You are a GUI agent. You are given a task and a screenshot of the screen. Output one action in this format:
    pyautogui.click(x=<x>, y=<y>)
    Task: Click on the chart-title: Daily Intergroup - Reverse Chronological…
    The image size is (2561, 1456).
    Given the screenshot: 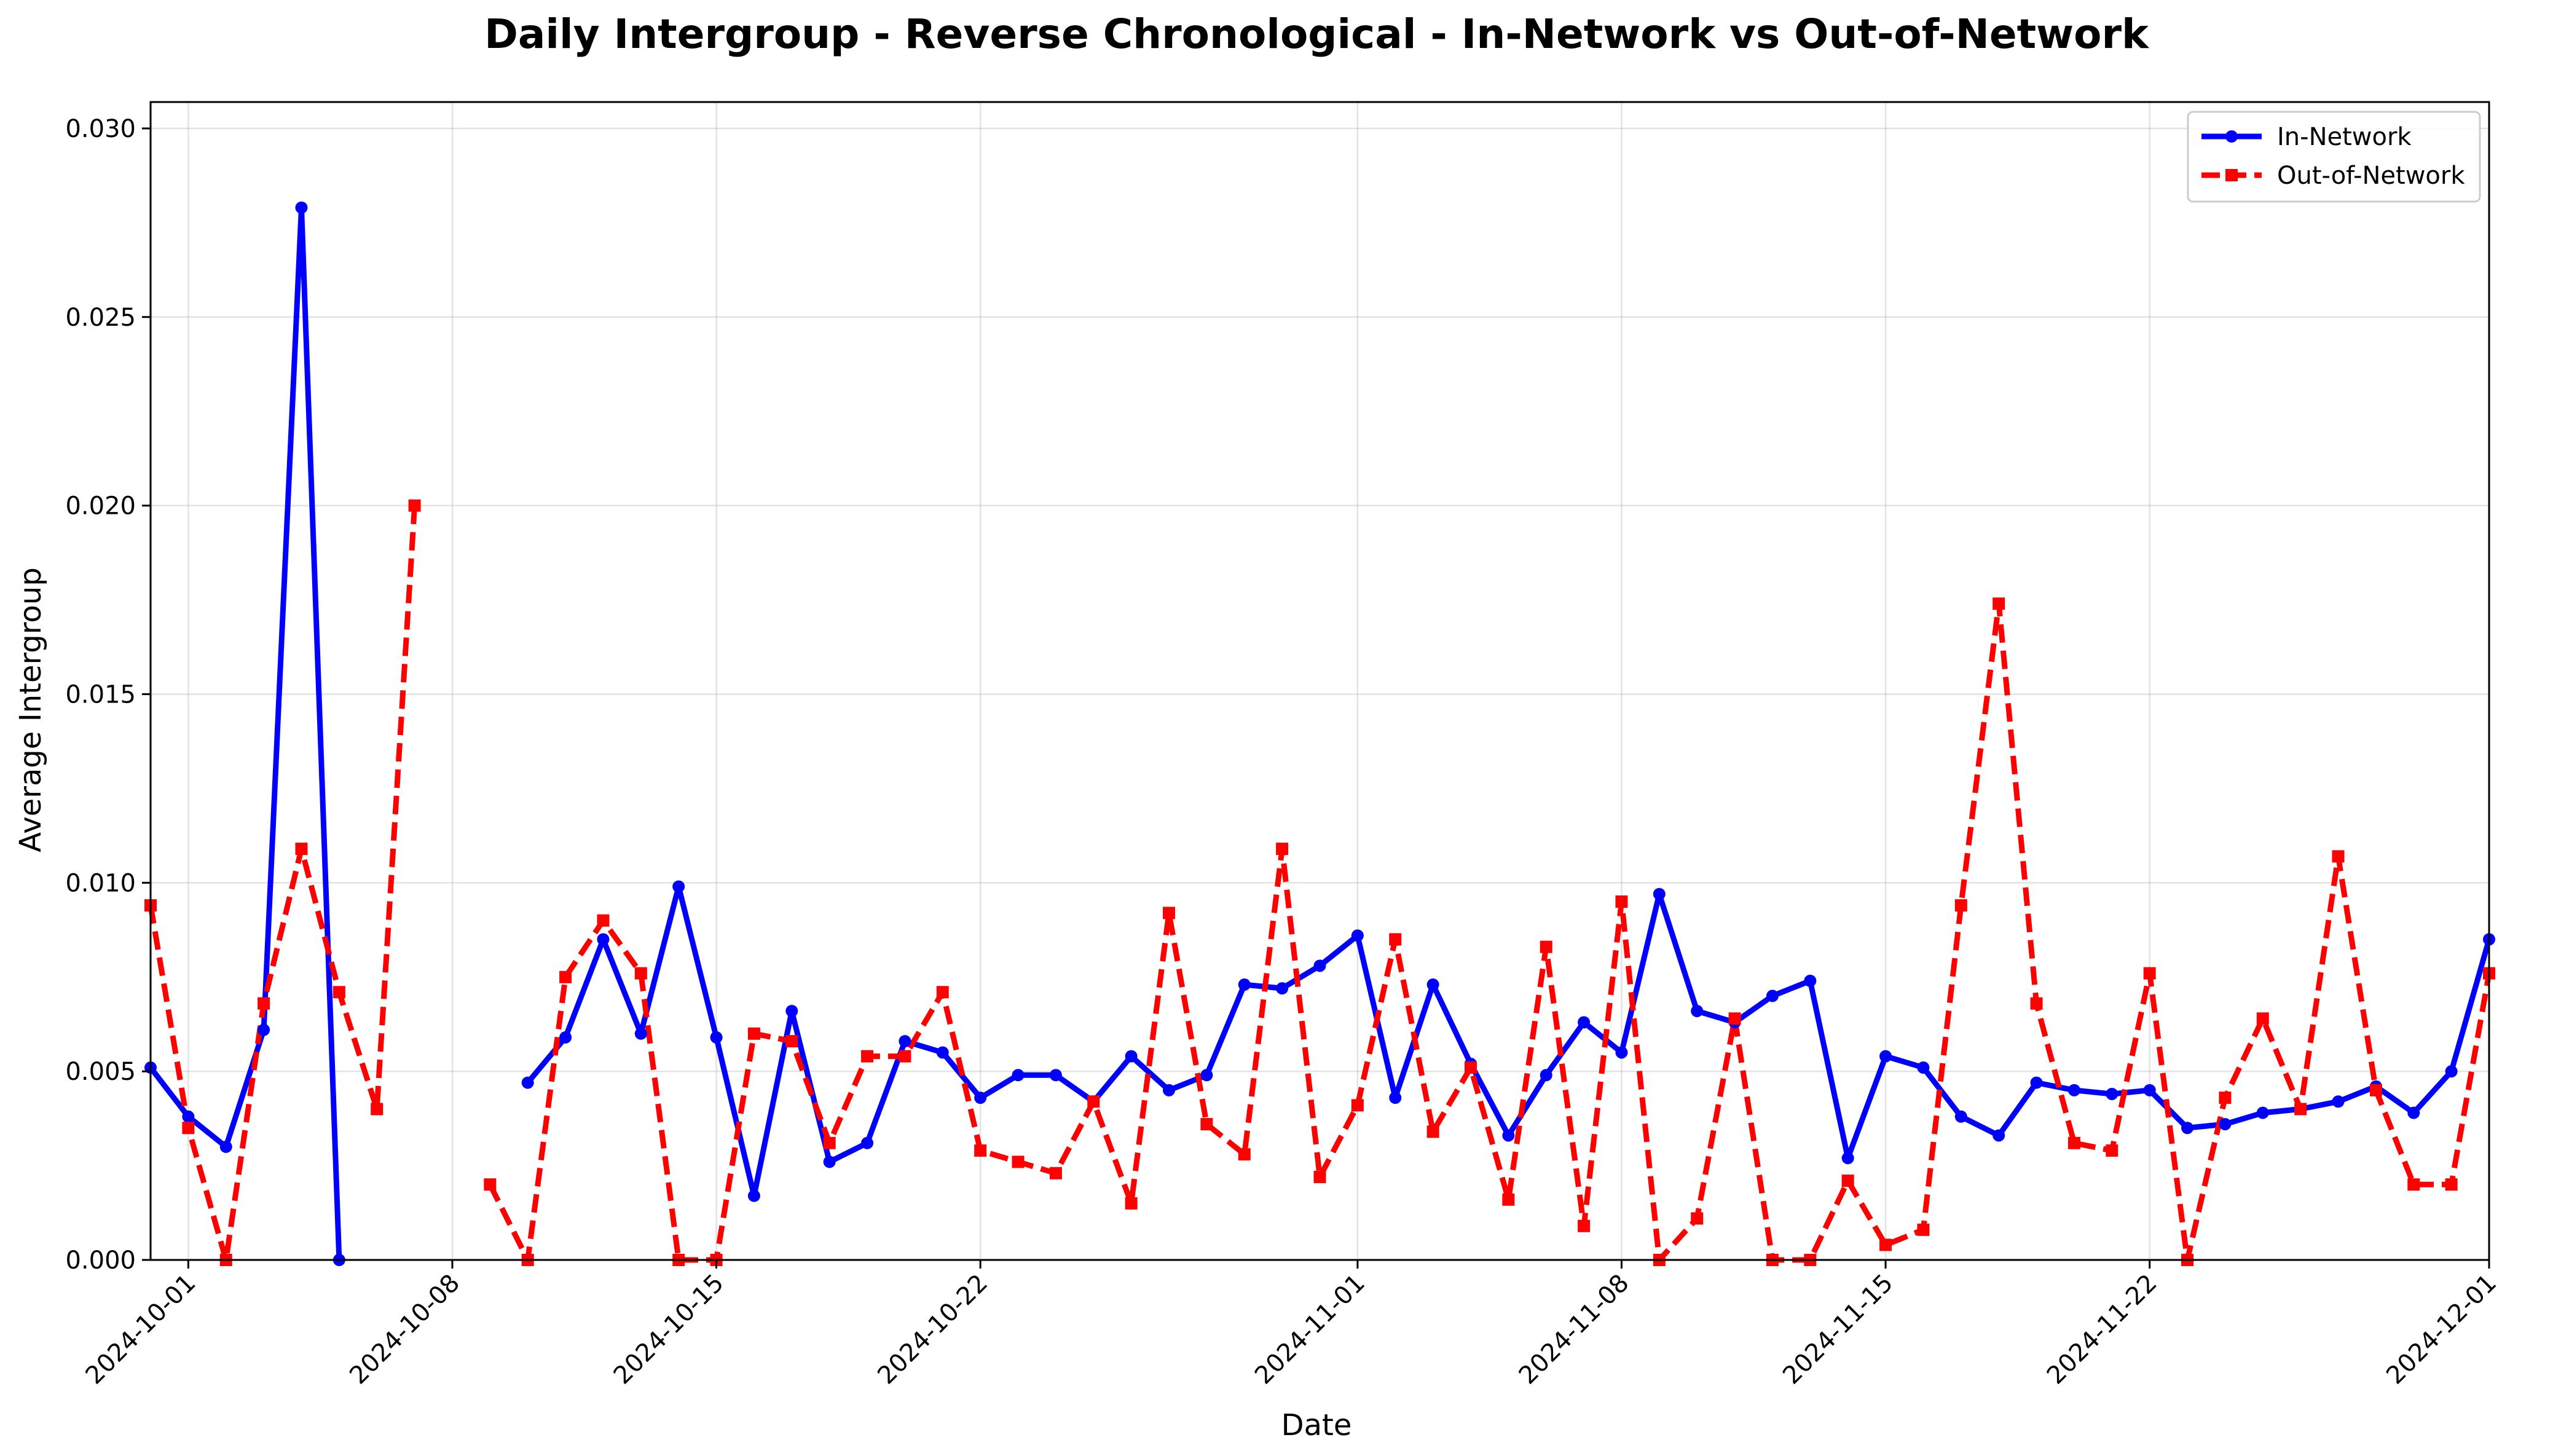 What is the action you would take?
    pyautogui.click(x=1317, y=34)
    